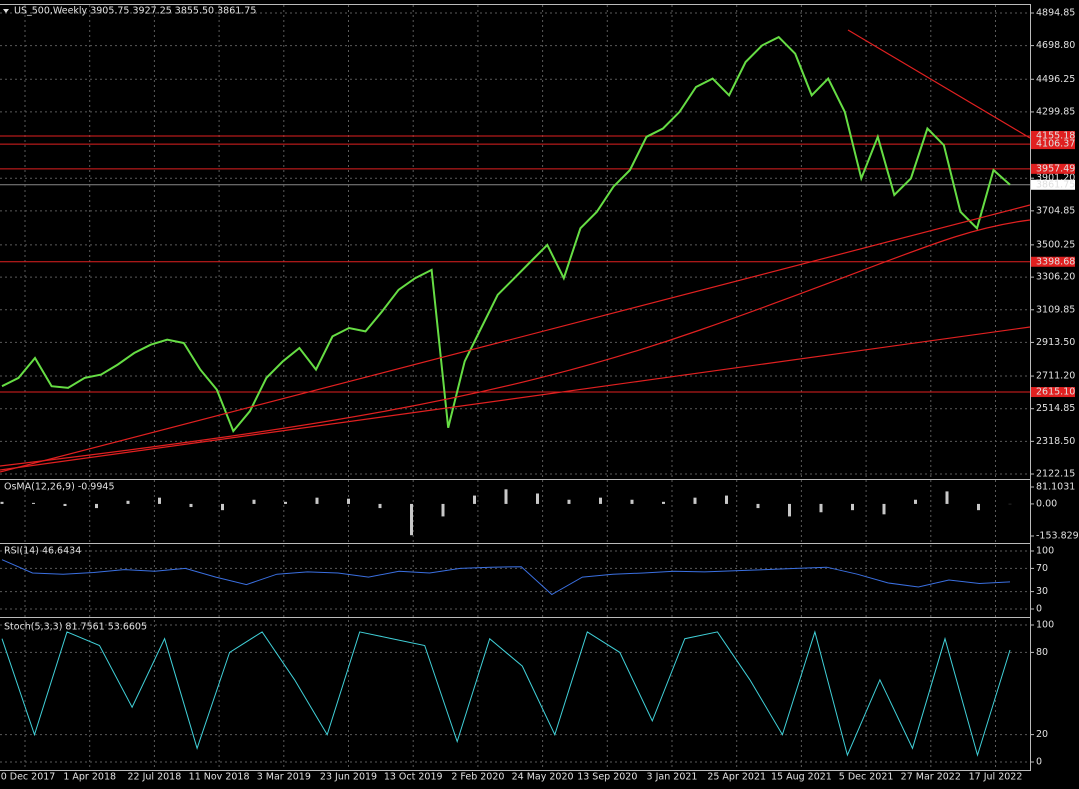 This screenshot has height=789, width=1079. Describe the element at coordinates (155, 777) in the screenshot. I see `x-tick-label: 22 Jul 2018` at that location.